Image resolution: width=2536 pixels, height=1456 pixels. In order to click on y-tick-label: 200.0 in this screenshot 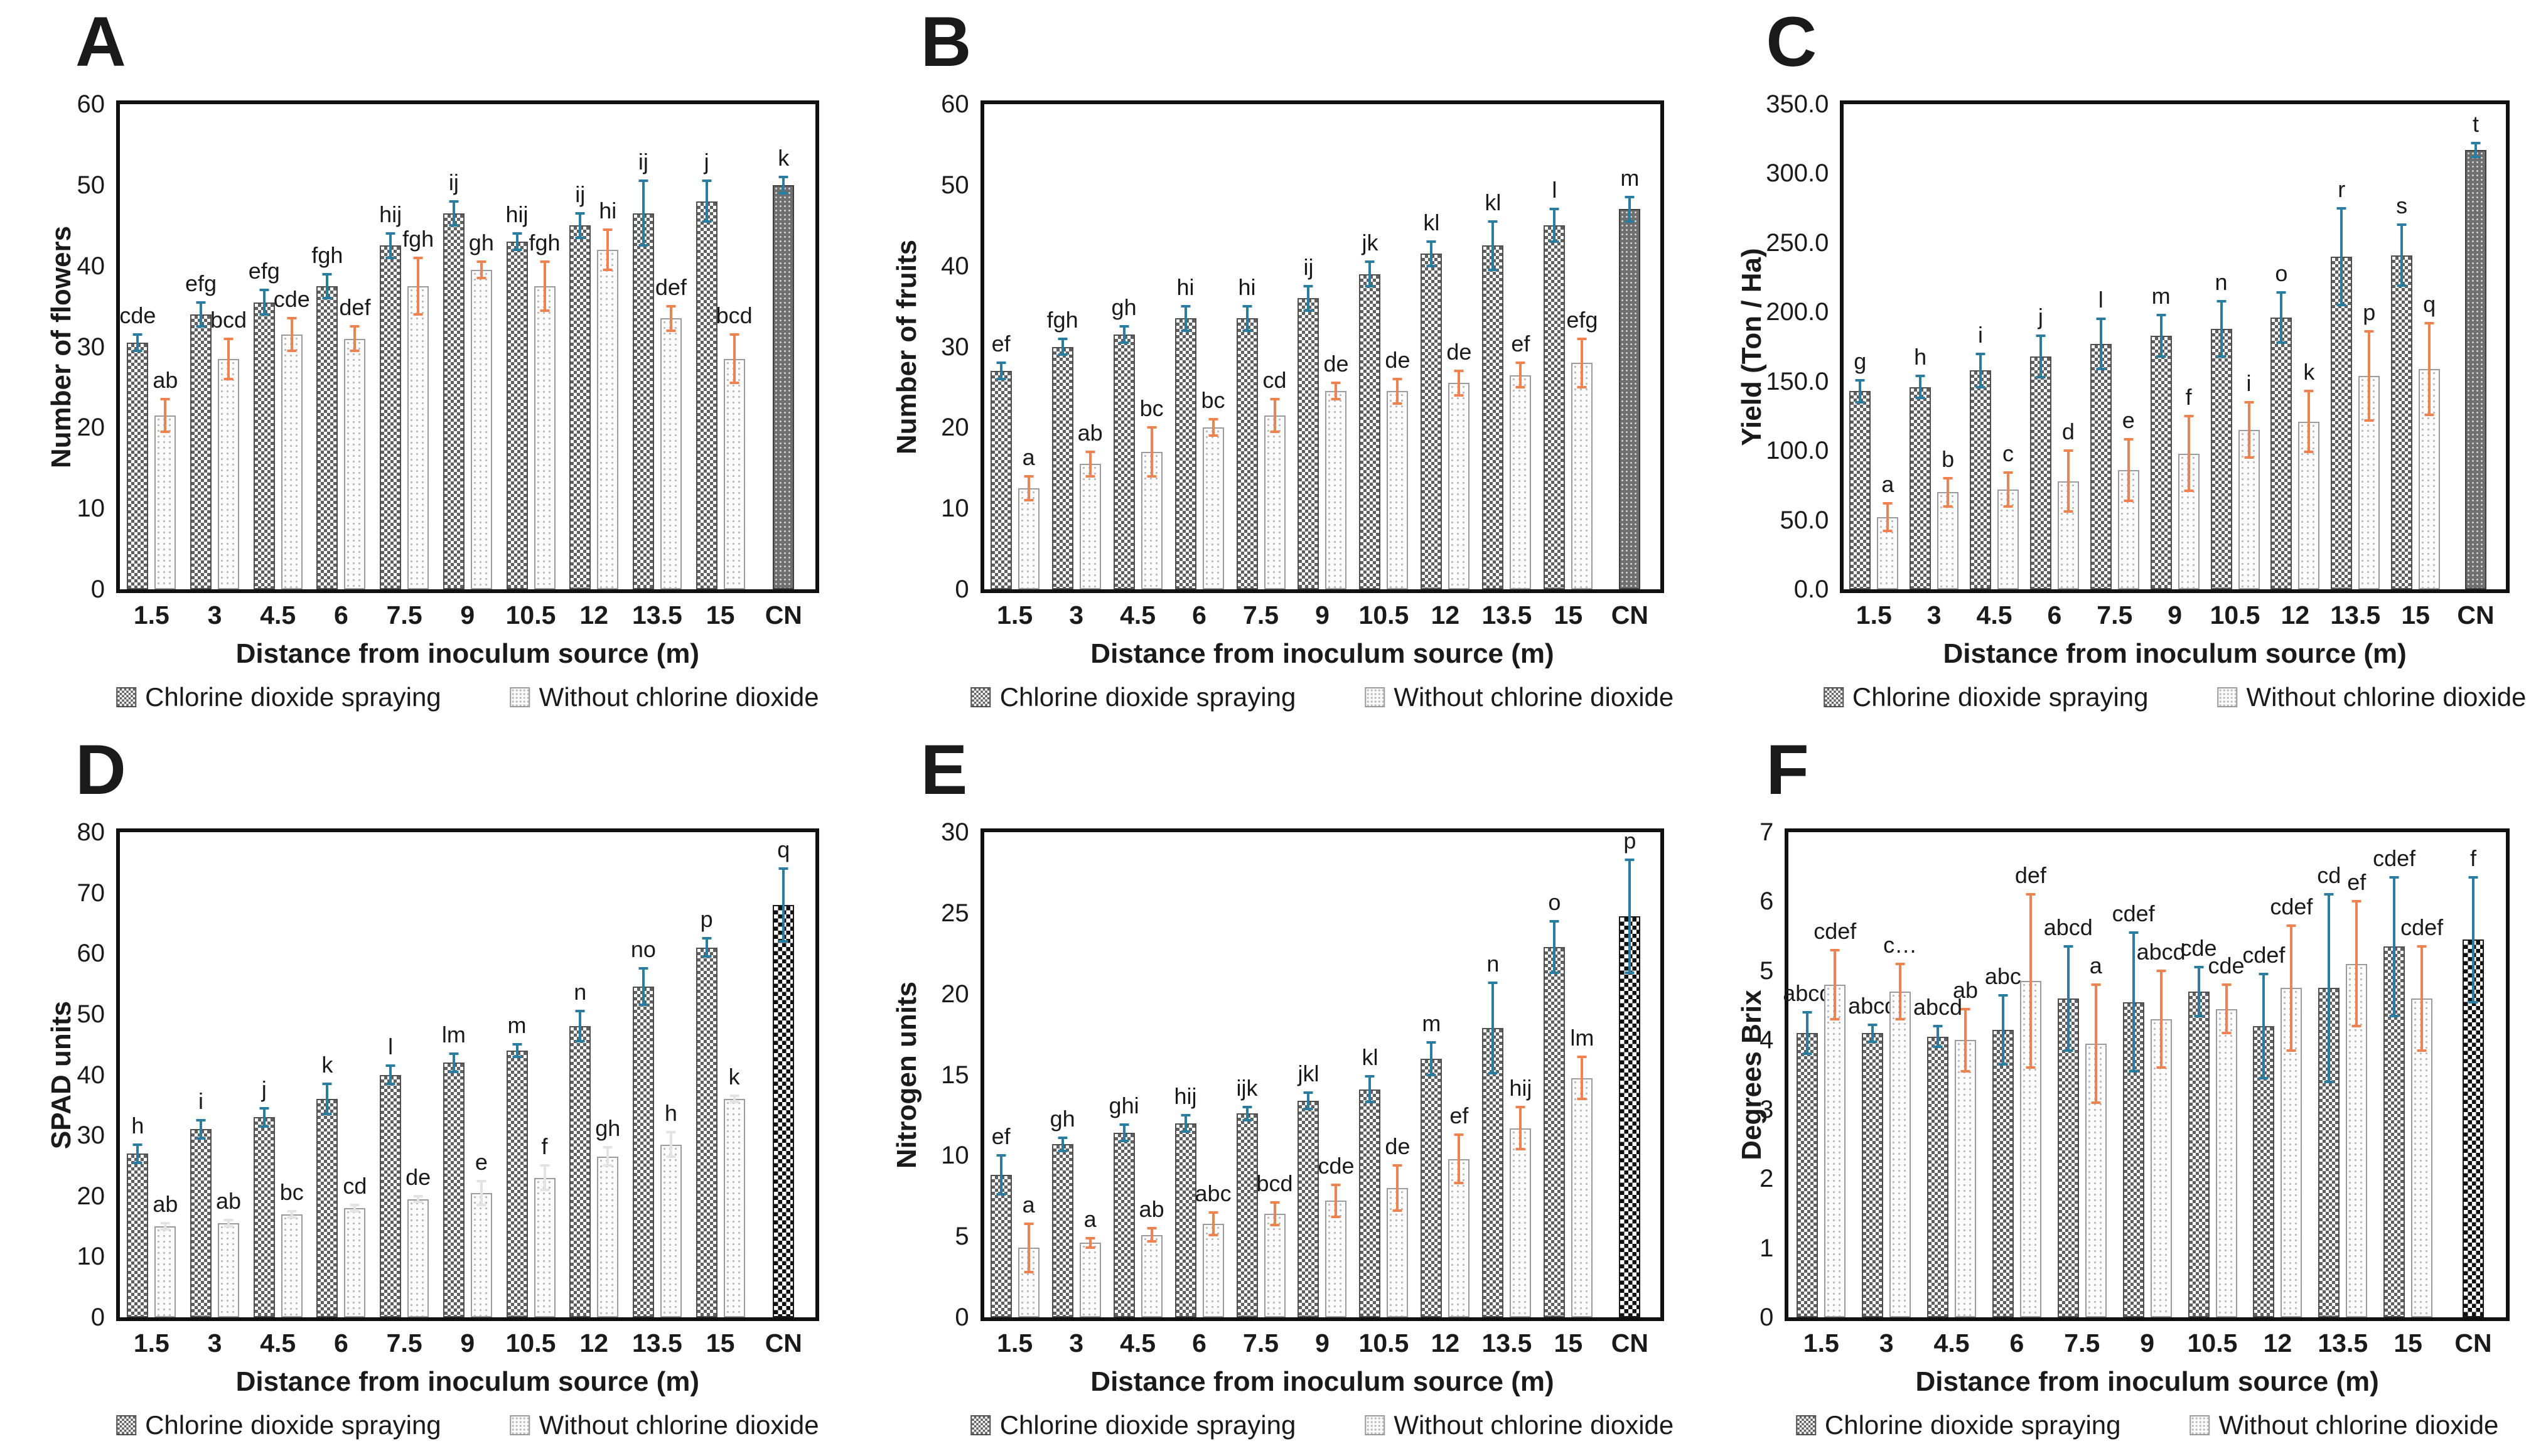, I will do `click(1797, 312)`.